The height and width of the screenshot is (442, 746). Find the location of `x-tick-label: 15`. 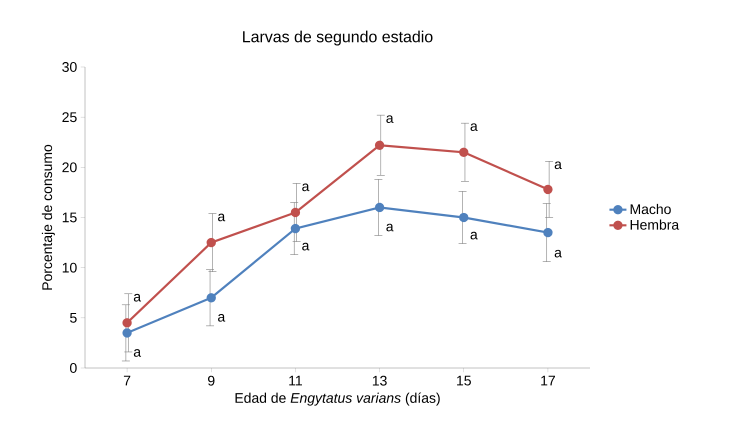

x-tick-label: 15 is located at coordinates (464, 381).